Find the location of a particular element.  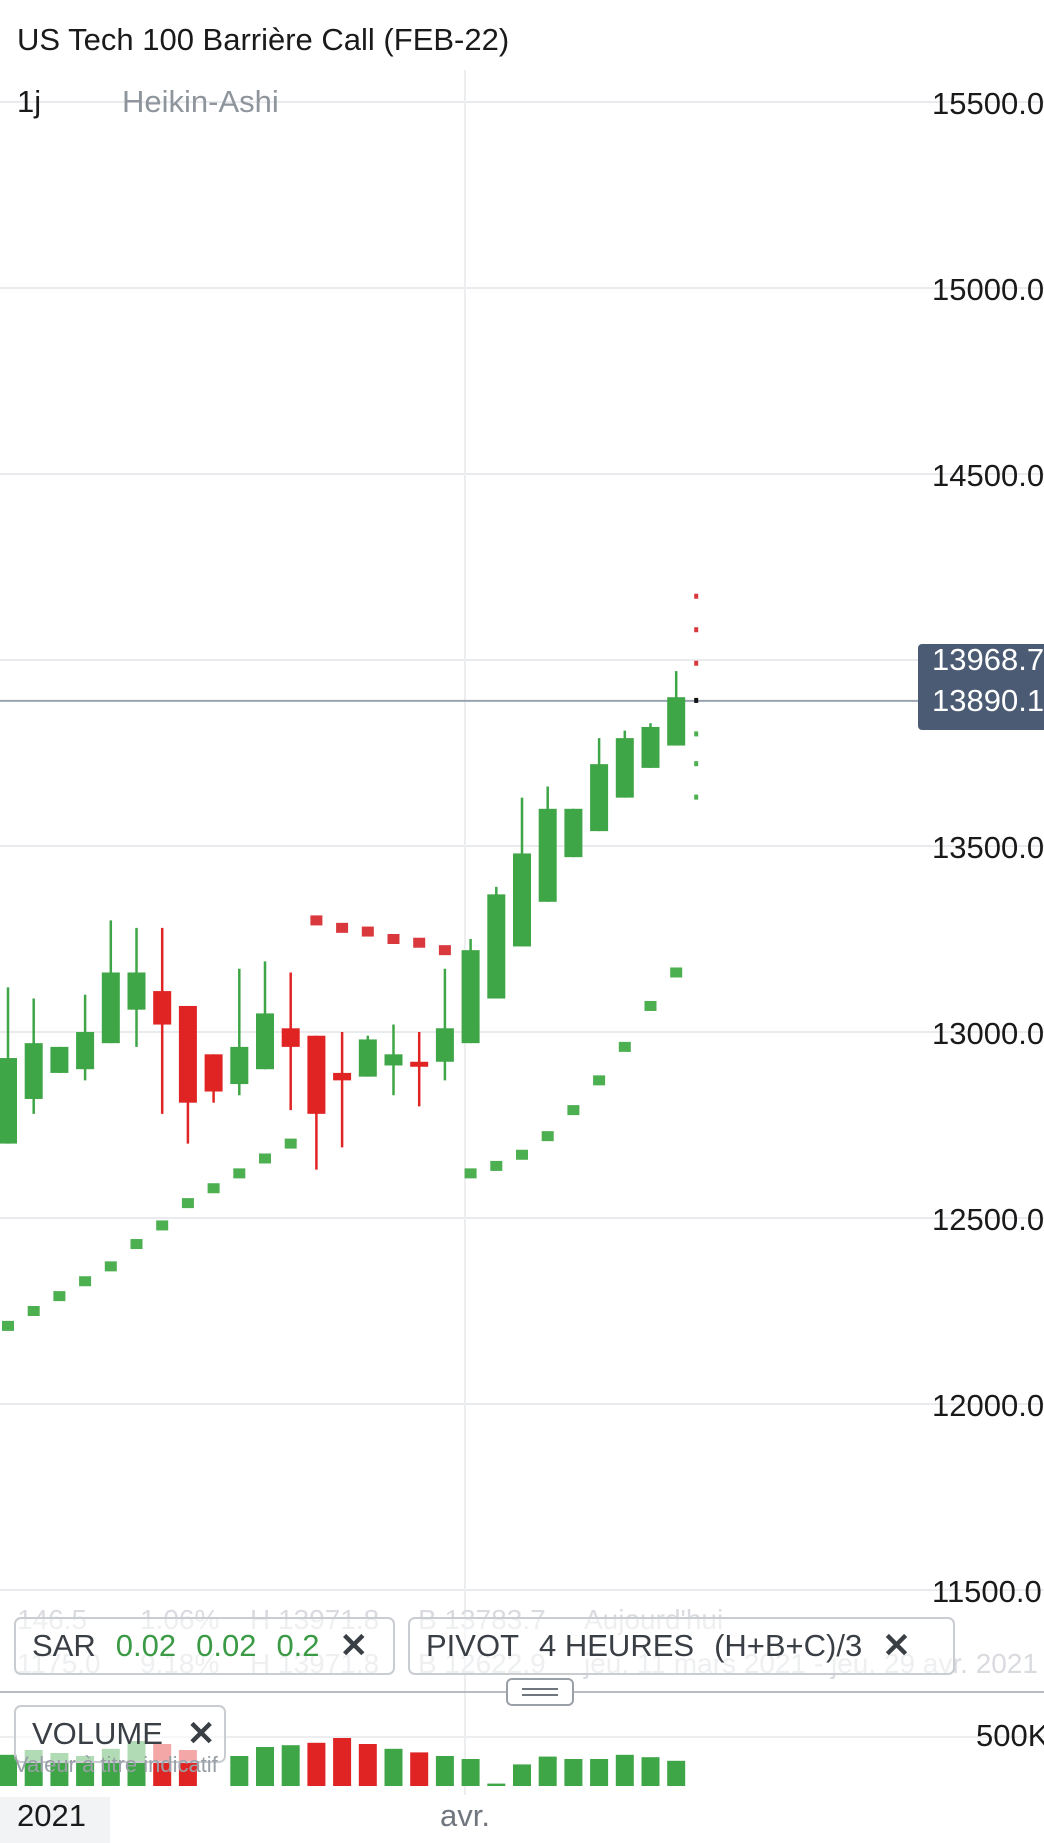

last-price-tag: 13968.7 13890.1 is located at coordinates (981, 687).